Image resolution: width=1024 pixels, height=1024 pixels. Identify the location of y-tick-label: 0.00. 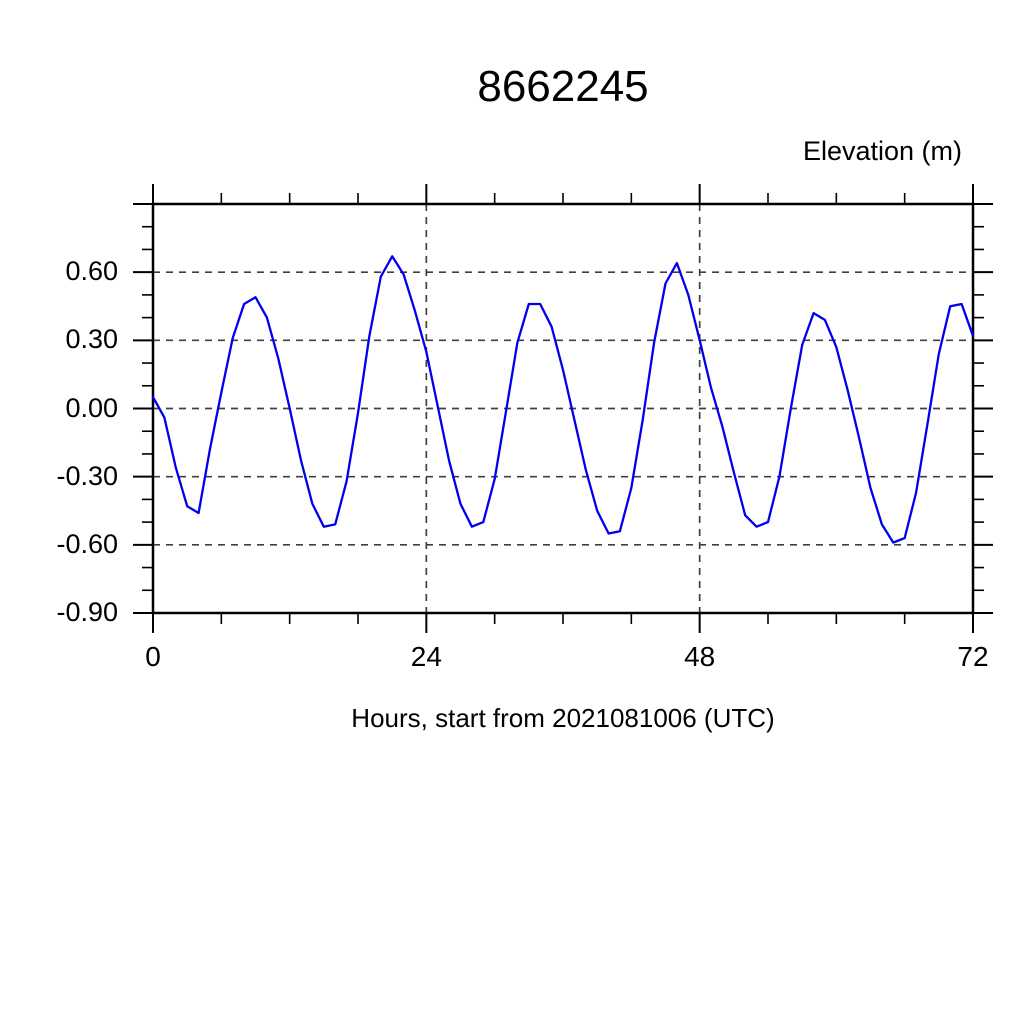
(91, 407).